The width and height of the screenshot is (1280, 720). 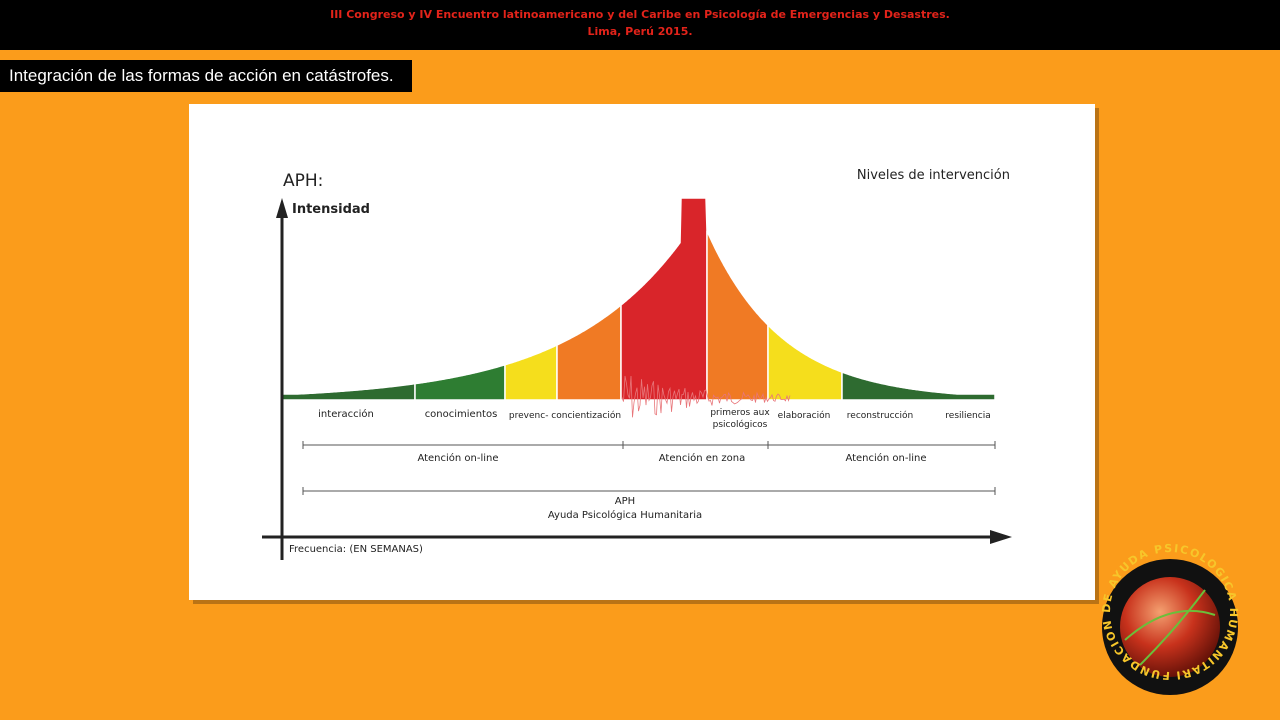 I want to click on overall-label: Ayuda Psicológica Humanitaria, so click(x=625, y=515).